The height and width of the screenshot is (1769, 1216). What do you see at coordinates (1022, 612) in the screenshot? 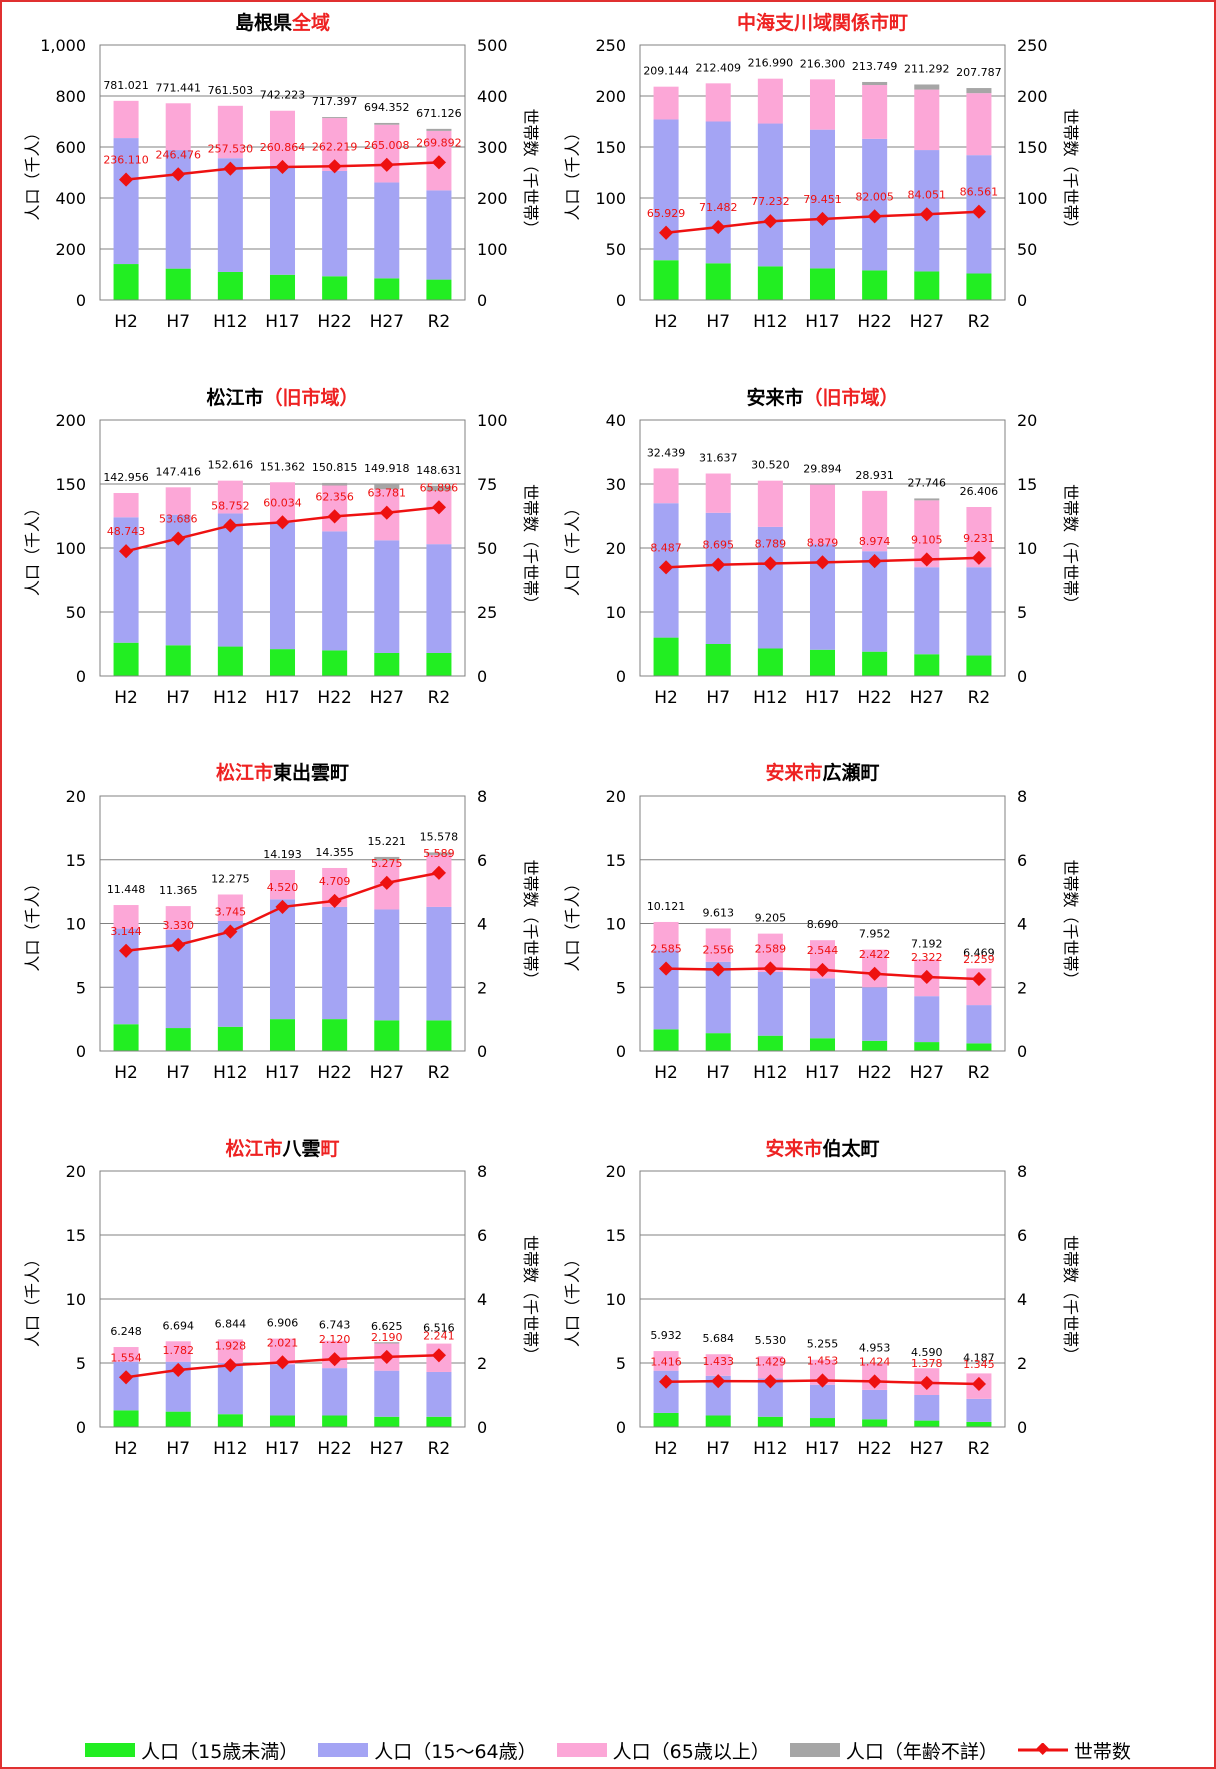
I see `chart4-ytick-right: 5` at bounding box center [1022, 612].